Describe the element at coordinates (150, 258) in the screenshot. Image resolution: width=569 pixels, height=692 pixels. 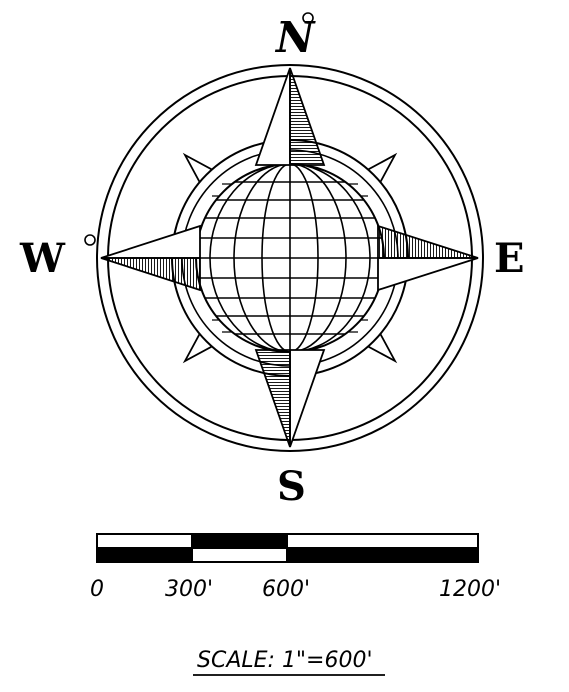
I see `west-point` at that location.